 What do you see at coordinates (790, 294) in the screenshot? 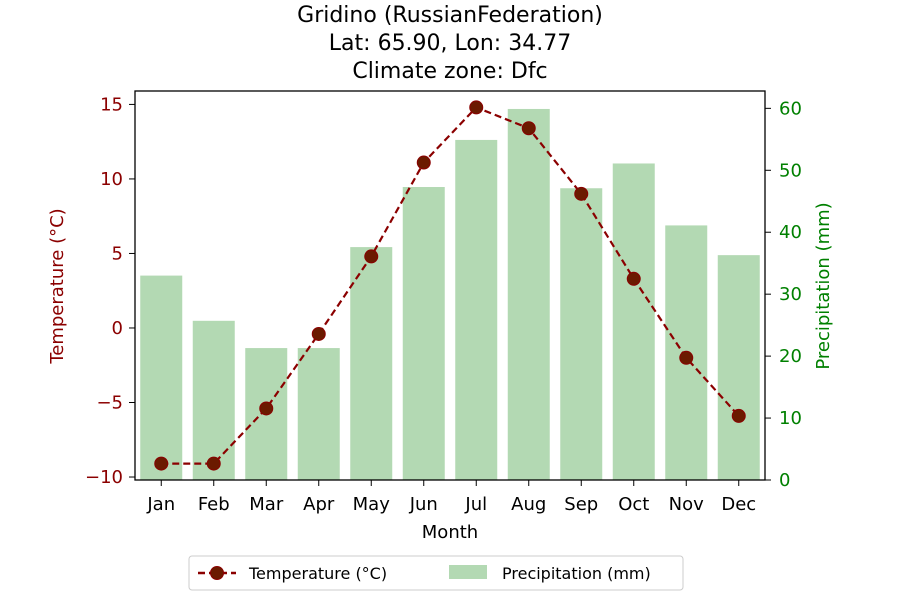
I see `right-tick-label-3: 30` at bounding box center [790, 294].